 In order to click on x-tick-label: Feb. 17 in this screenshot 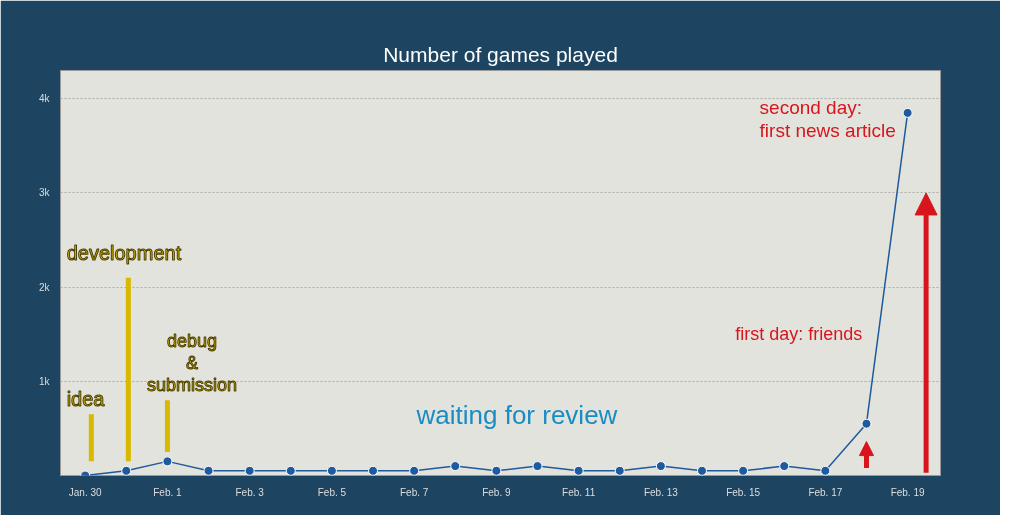, I will do `click(825, 492)`.